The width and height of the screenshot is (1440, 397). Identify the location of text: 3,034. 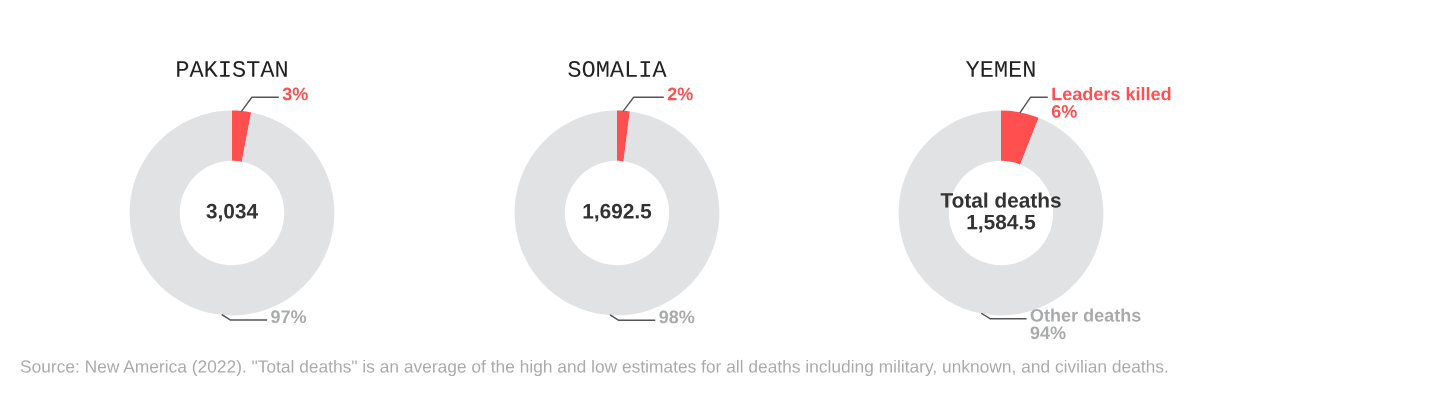
(232, 212).